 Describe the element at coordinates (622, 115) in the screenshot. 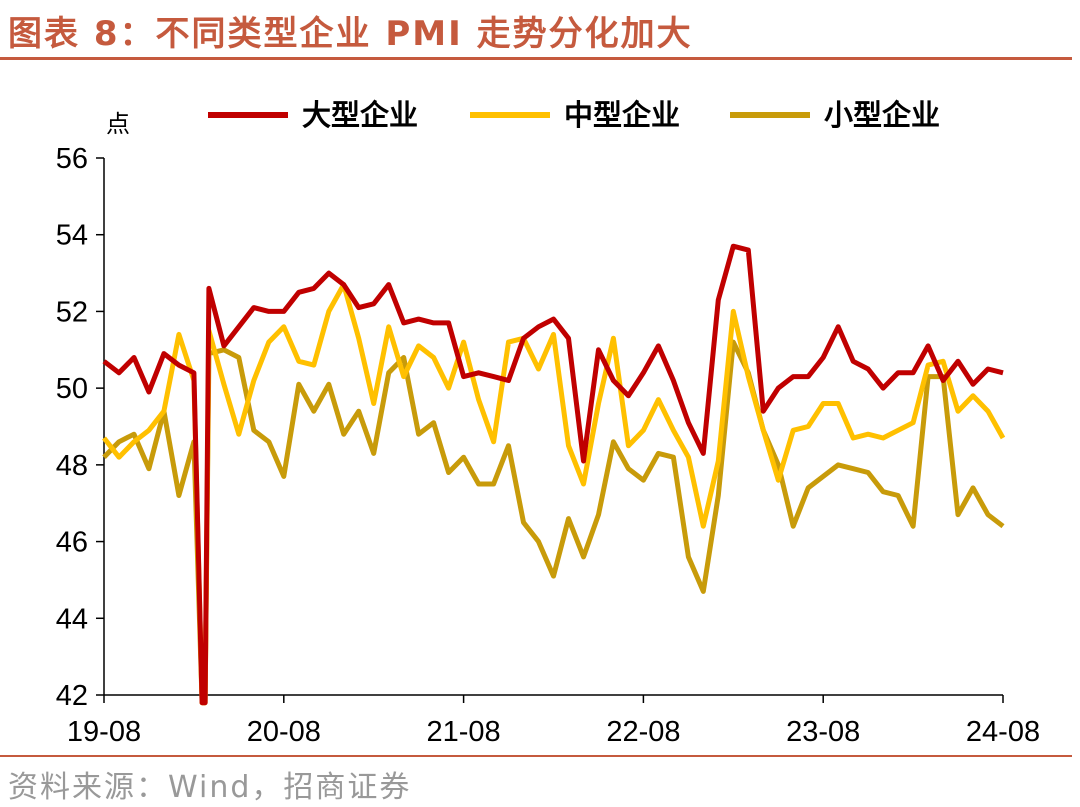

I see `legend-label-2: 中型企业` at that location.